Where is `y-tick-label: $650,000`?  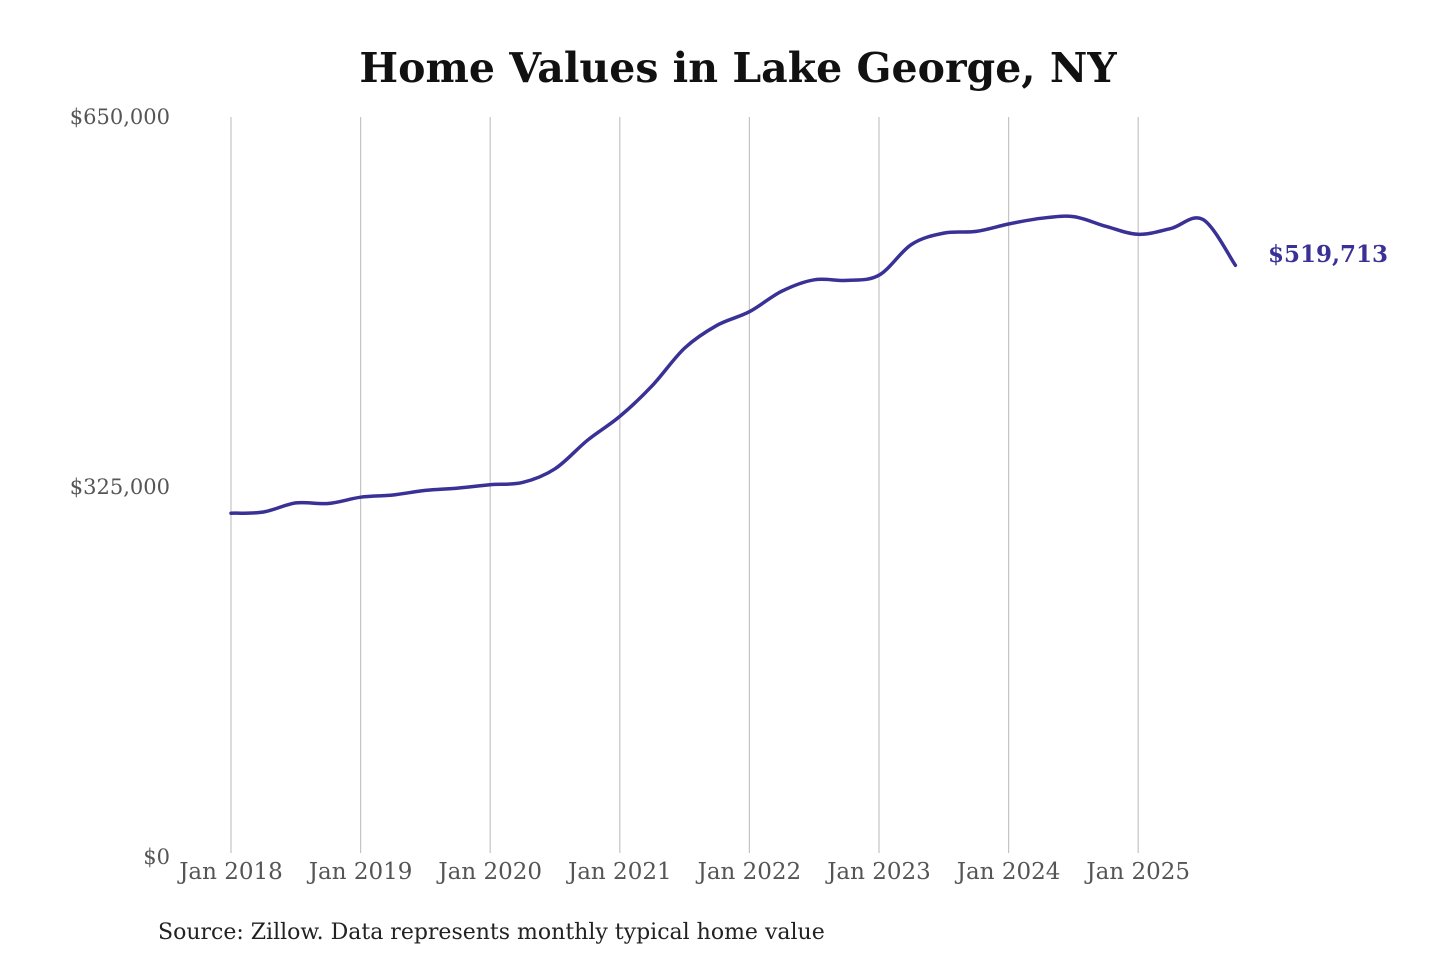
y-tick-label: $650,000 is located at coordinates (120, 117).